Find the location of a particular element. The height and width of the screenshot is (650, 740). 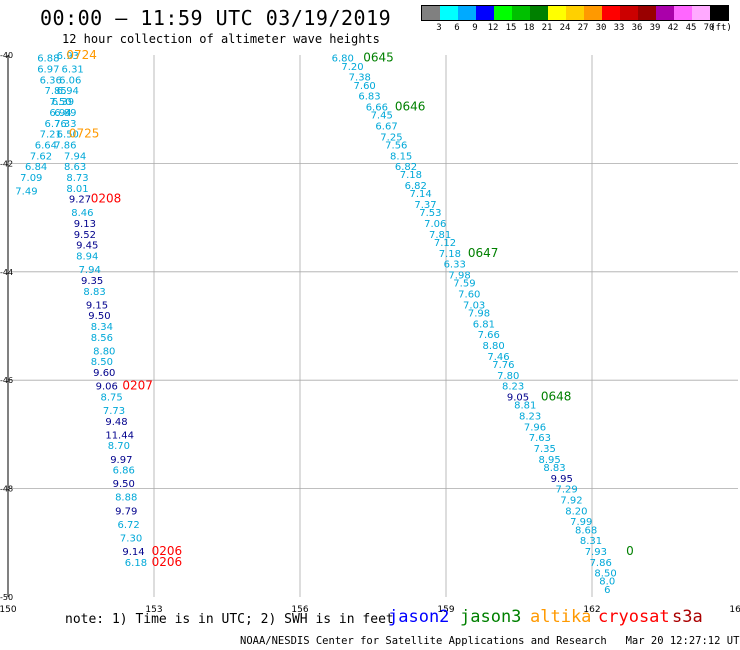

satellite-label-jason3: jason3 is located at coordinates (491, 617).